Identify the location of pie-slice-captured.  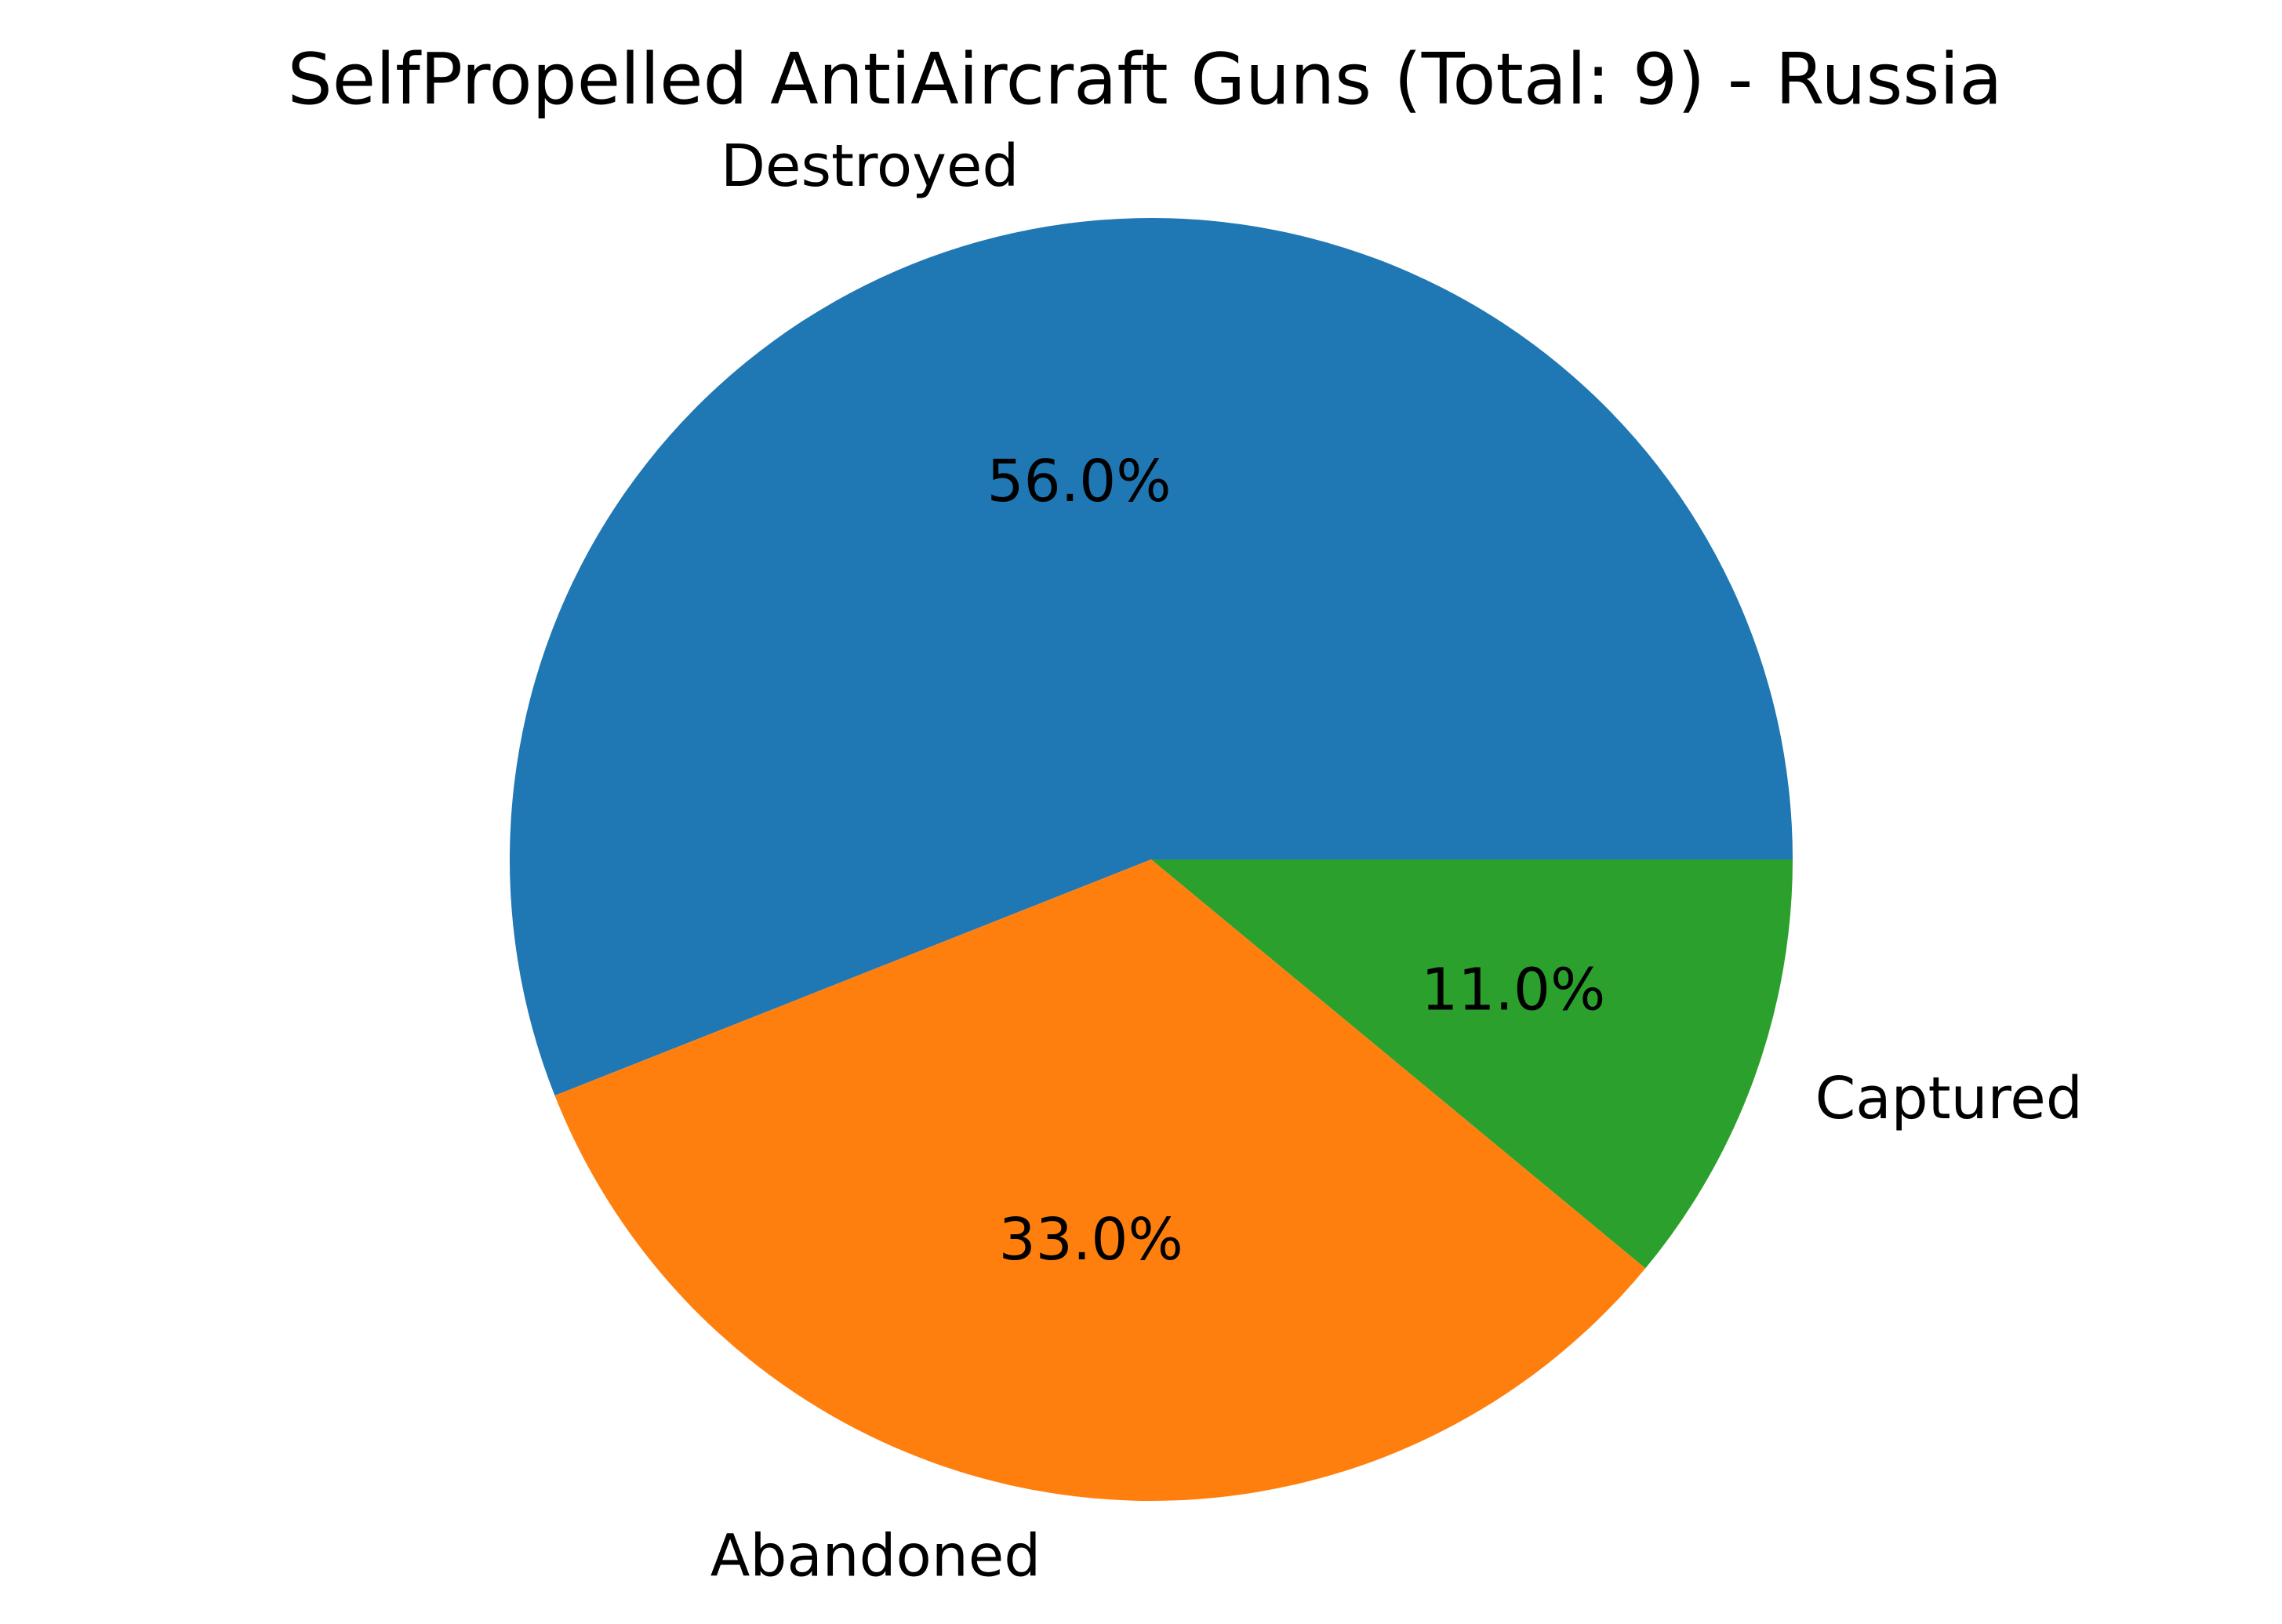
(1472, 1064).